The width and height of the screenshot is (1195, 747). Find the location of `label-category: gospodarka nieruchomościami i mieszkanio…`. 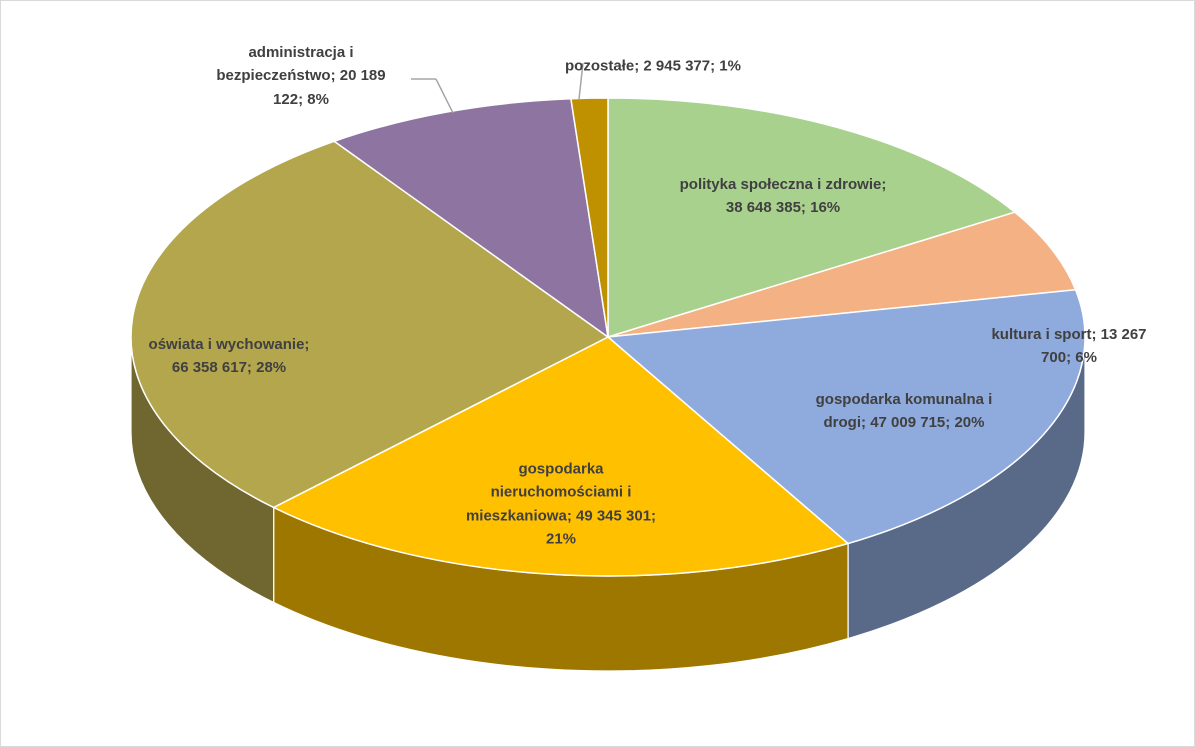

label-category: gospodarka nieruchomościami i mieszkanio… is located at coordinates (548, 492).